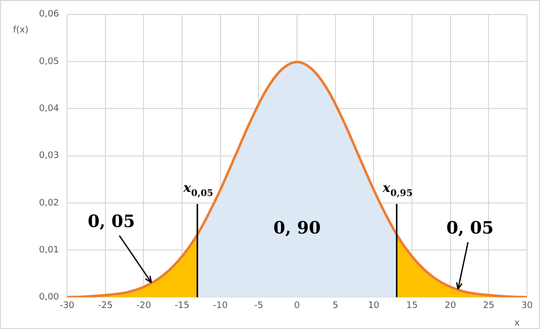 The width and height of the screenshot is (540, 329). I want to click on x-axis-title: x, so click(517, 323).